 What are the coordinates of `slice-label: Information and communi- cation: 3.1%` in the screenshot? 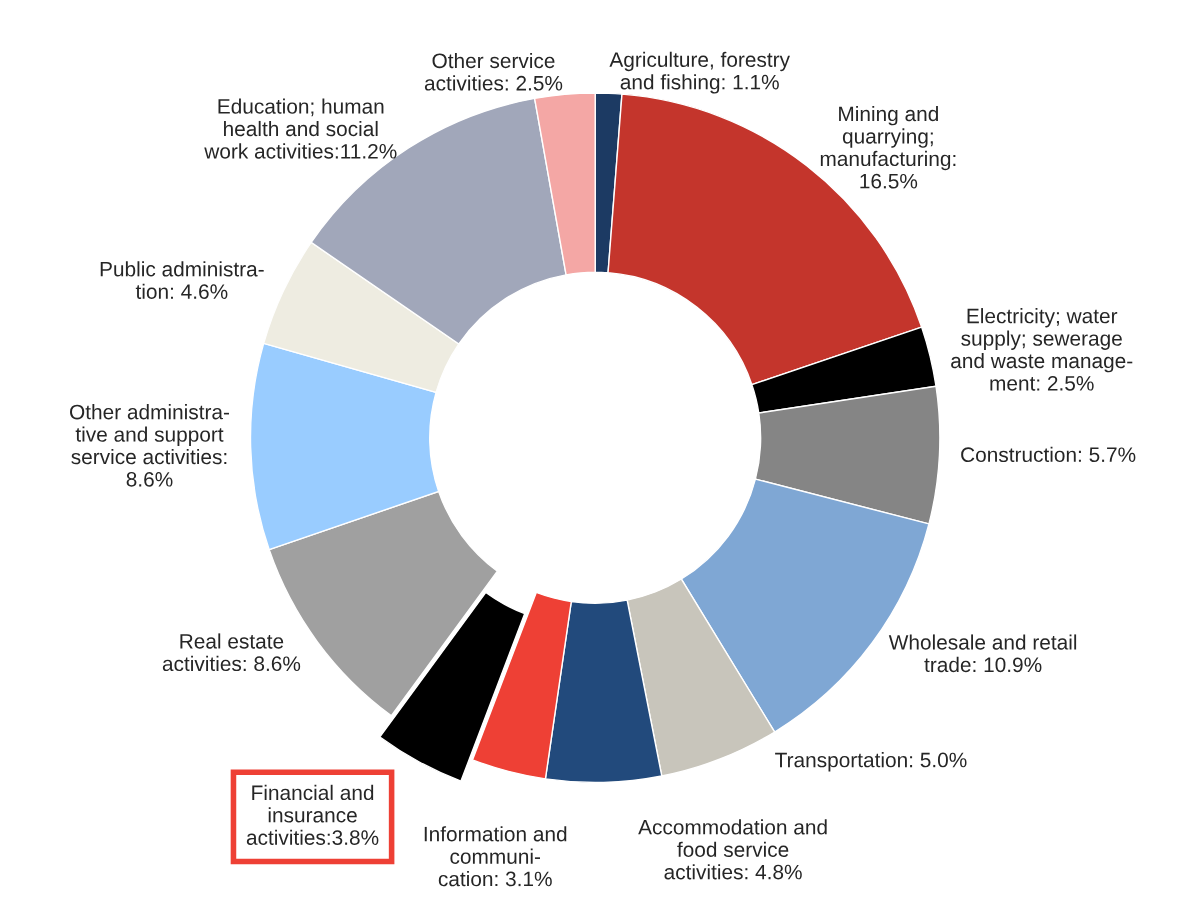 It's located at (495, 856).